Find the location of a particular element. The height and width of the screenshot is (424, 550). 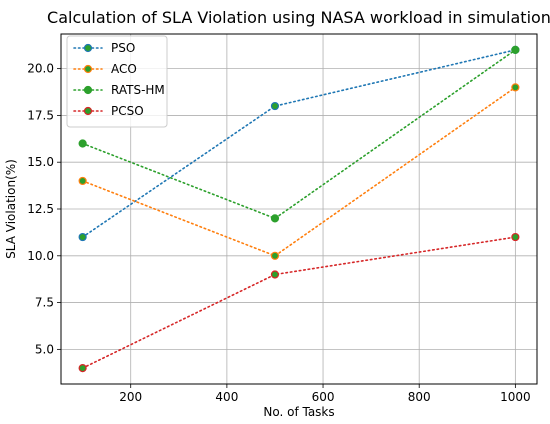

legend: PSO ACO RATS-HM PCSO is located at coordinates (117, 81).